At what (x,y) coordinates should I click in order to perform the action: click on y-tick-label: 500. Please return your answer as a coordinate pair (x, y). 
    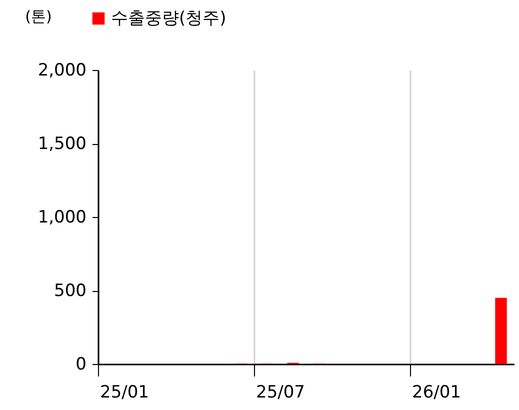
    Looking at the image, I should click on (70, 291).